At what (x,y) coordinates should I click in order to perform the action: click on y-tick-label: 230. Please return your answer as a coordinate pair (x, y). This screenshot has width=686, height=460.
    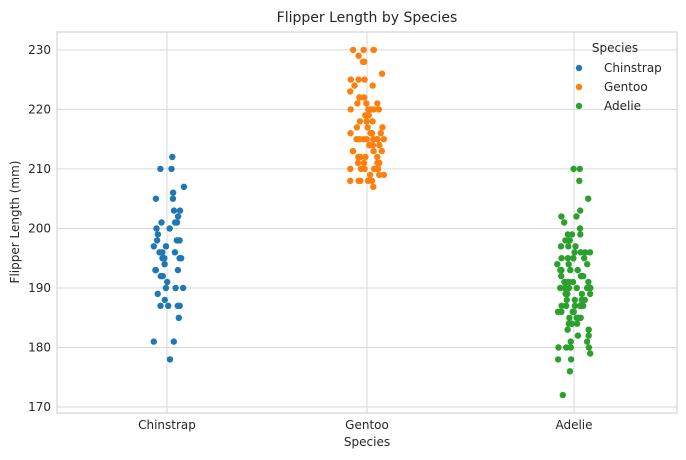
    Looking at the image, I should click on (39, 50).